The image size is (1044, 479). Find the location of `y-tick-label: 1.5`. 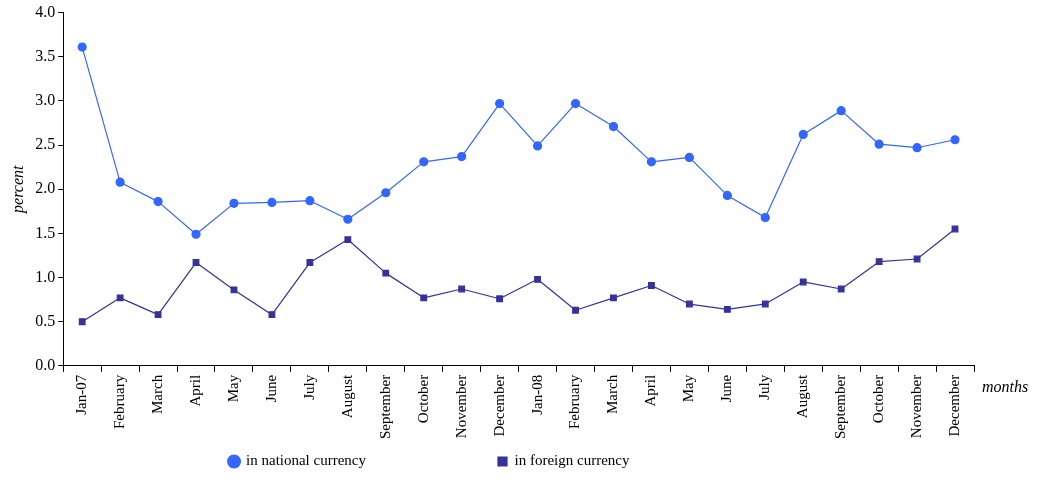

y-tick-label: 1.5 is located at coordinates (45, 232).